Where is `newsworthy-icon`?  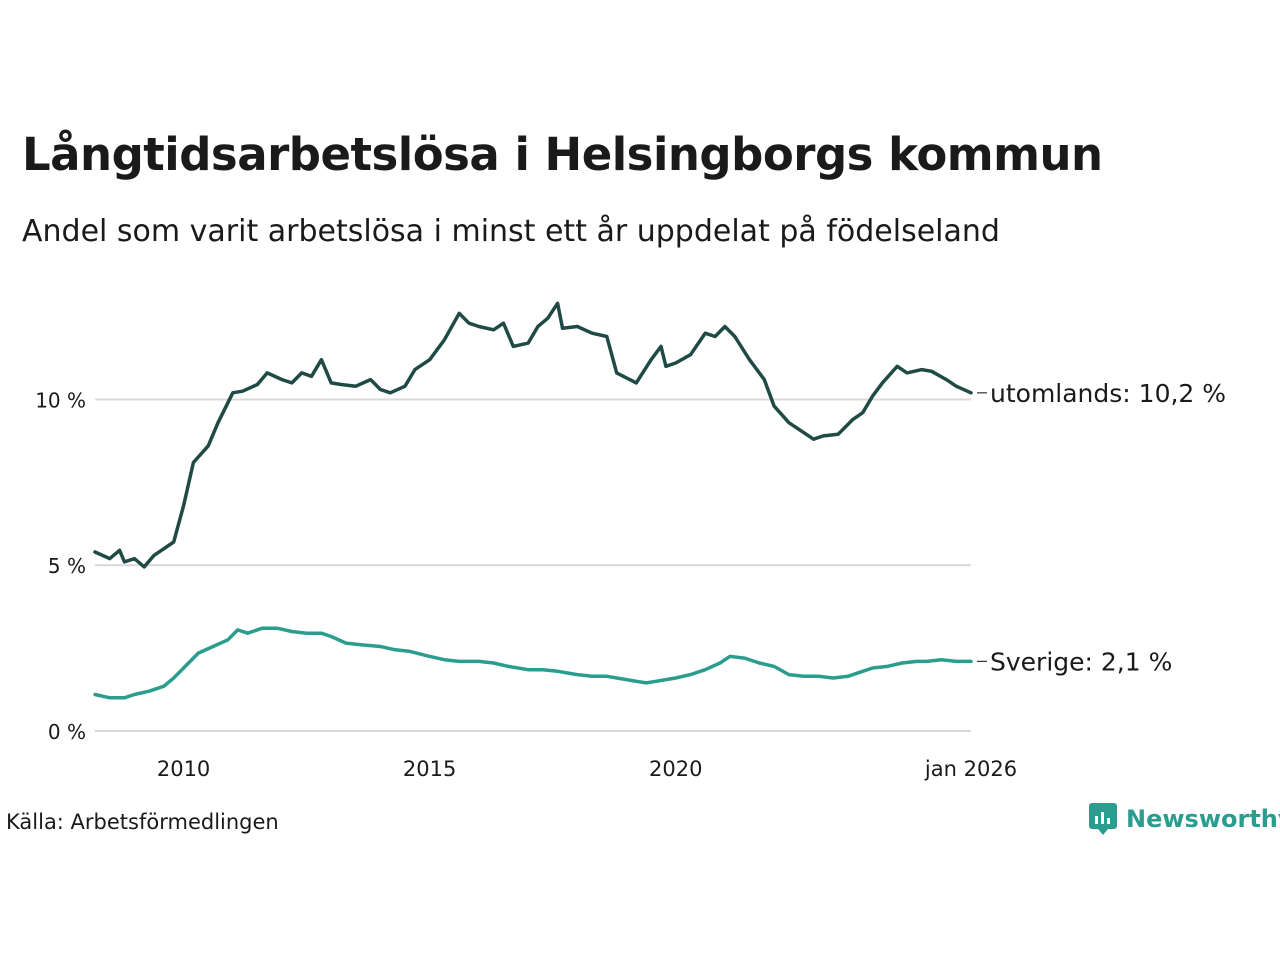 newsworthy-icon is located at coordinates (1103, 819).